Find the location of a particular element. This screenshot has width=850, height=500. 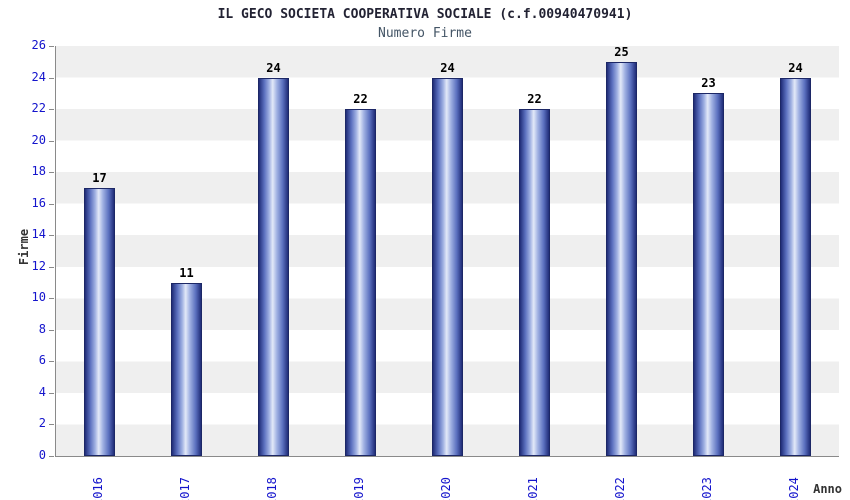

y-tick-label: 8 is located at coordinates (42, 328).